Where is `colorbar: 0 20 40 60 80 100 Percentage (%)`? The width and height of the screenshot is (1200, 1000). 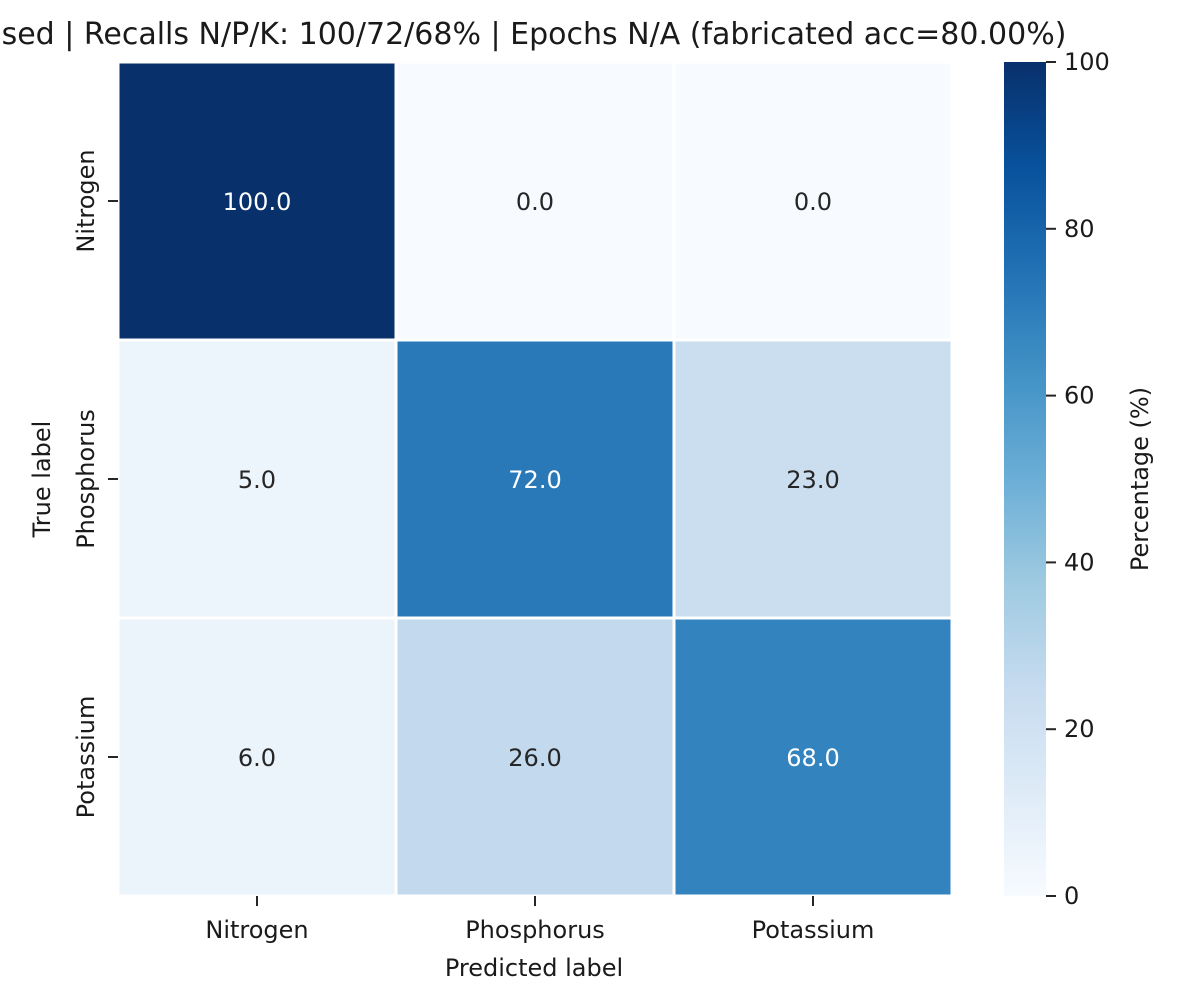 colorbar: 0 20 40 60 80 100 Percentage (%) is located at coordinates (1079, 479).